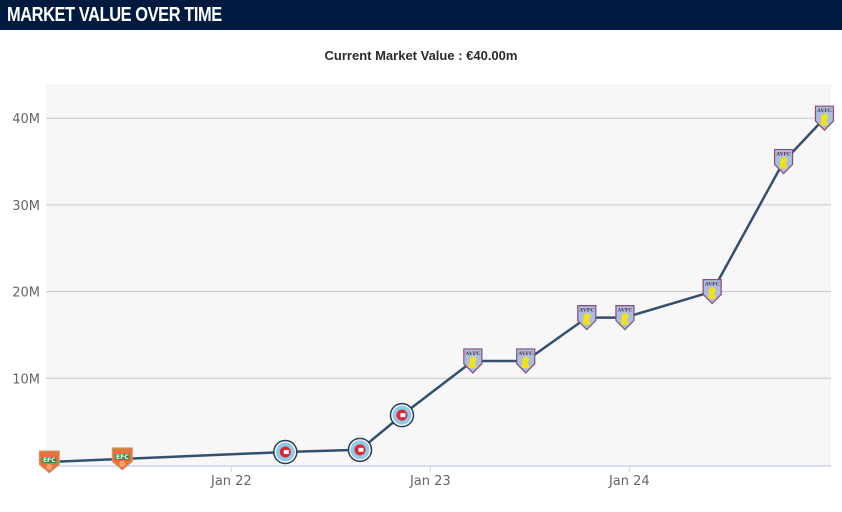 This screenshot has width=842, height=512. I want to click on x-tick-label: Jan 24, so click(629, 481).